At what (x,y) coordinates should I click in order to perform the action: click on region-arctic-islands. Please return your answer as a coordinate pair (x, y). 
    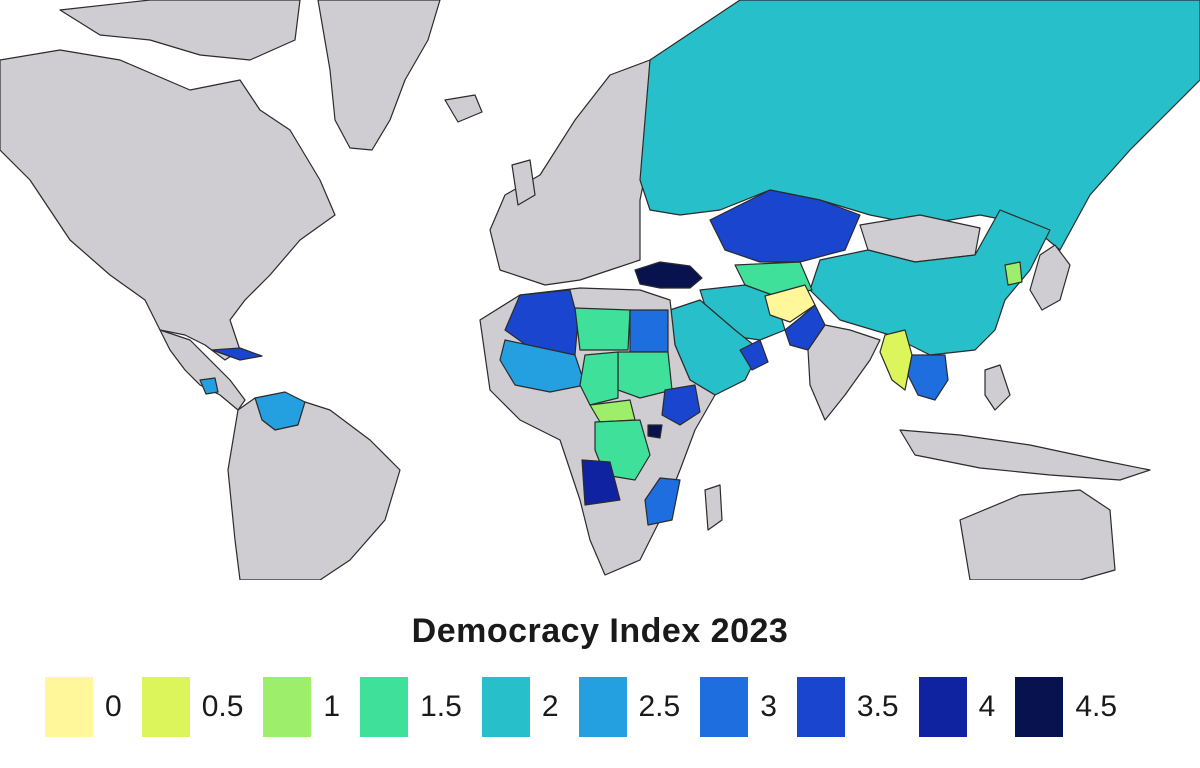
    Looking at the image, I should click on (180, 30).